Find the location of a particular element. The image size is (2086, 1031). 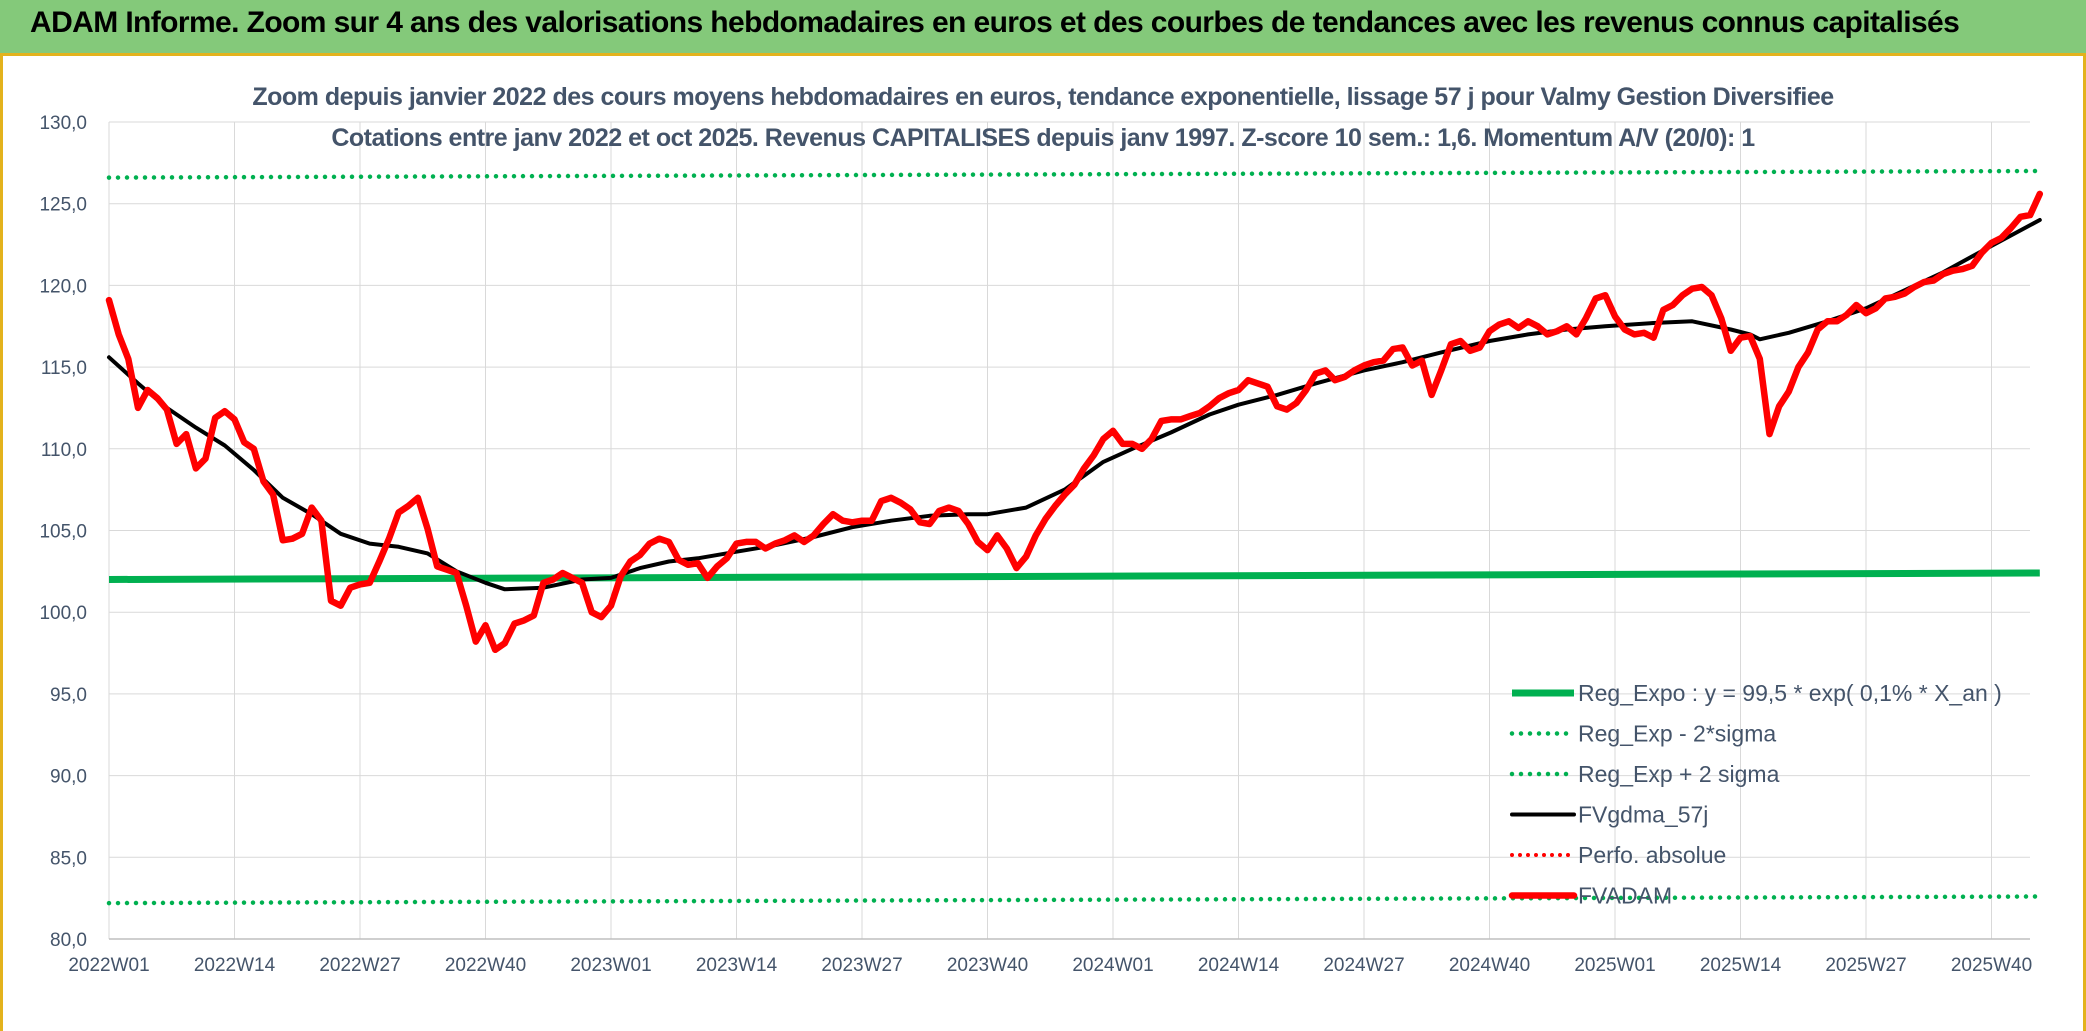

legend-label: Reg_Expo : y = 99,5 * exp( 0,1% * X_an ) is located at coordinates (1790, 693).